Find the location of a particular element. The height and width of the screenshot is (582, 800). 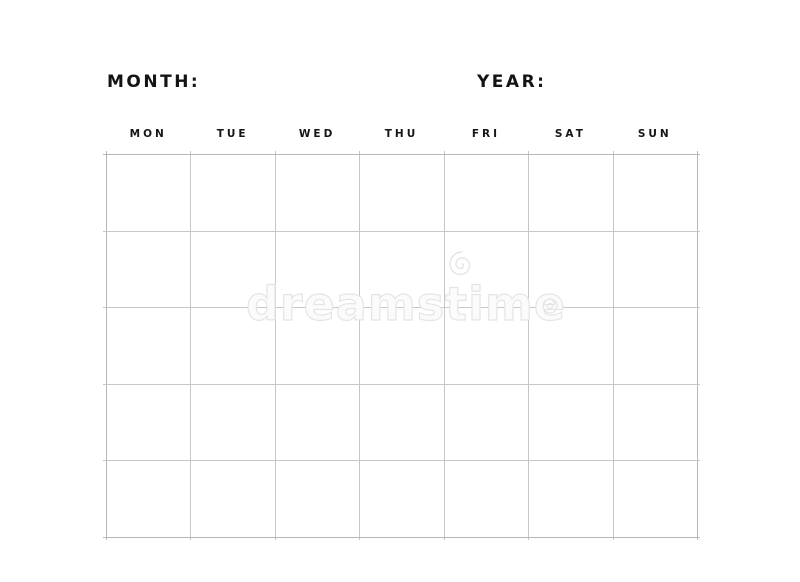

day-header-mon: MON is located at coordinates (148, 134).